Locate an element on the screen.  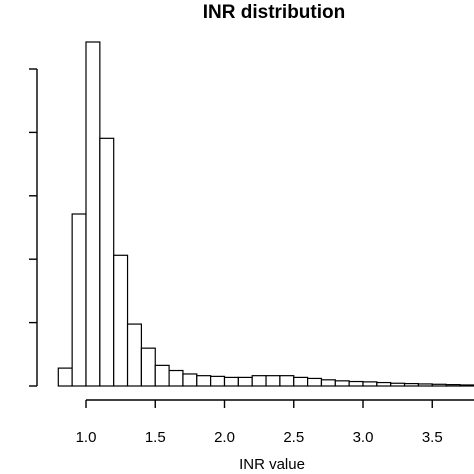
chart-title: INR distribution is located at coordinates (274, 12).